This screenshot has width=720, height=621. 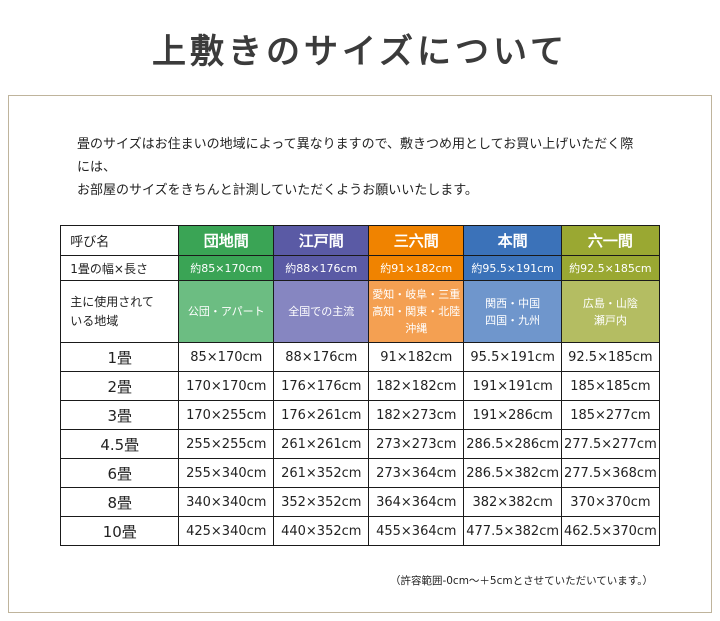 What do you see at coordinates (521, 581) in the screenshot?
I see `tolerance-note: （許容範囲-0cm〜＋5cmとさせていただいています。）` at bounding box center [521, 581].